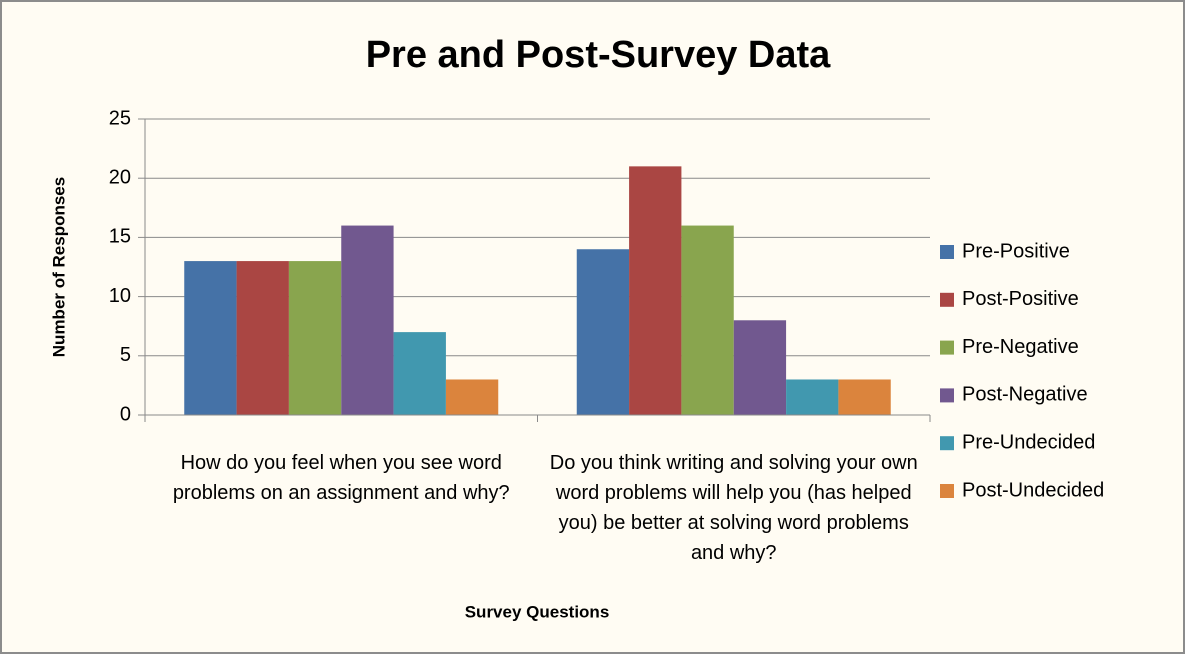  I want to click on legend-label: Pre-Undecided, so click(1028, 442).